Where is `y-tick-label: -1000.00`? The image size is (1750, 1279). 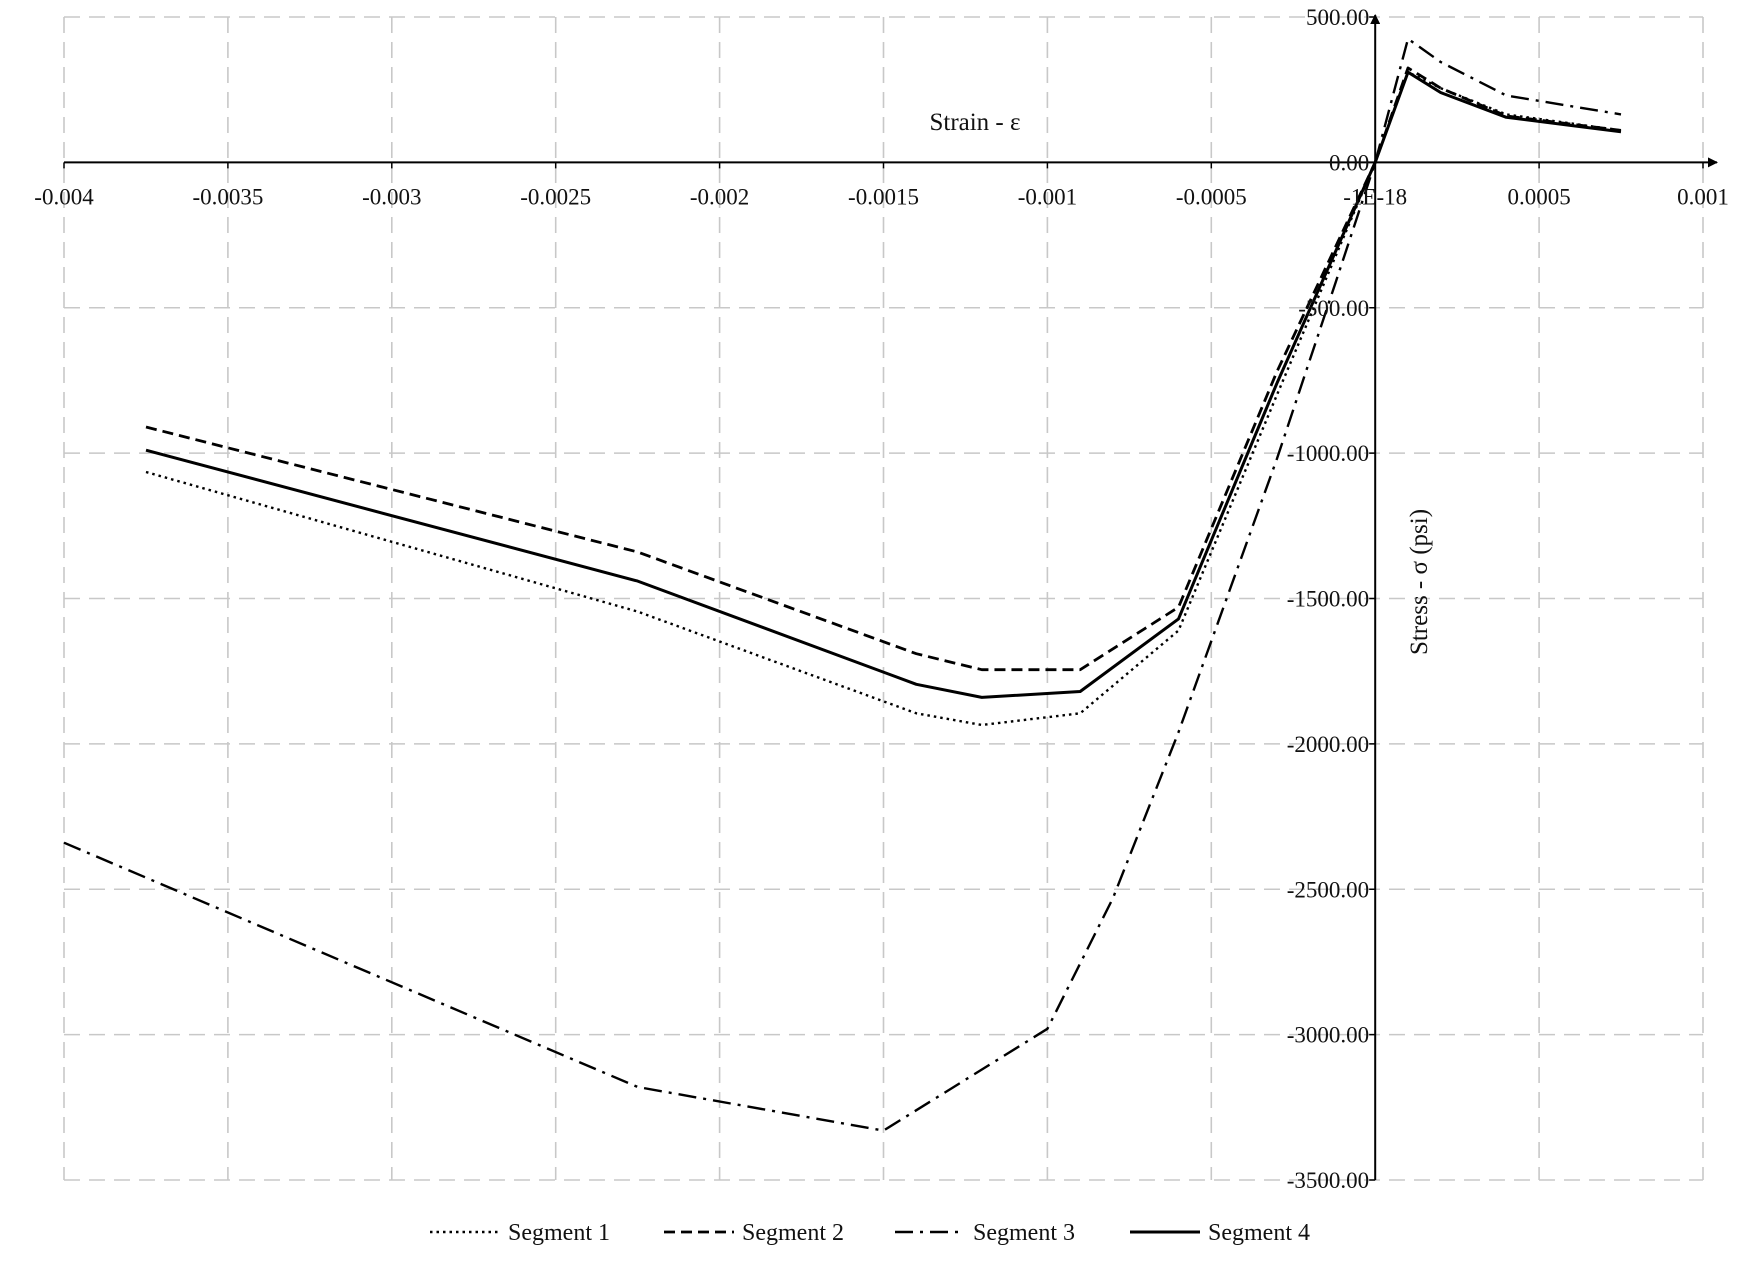
y-tick-label: -1000.00 is located at coordinates (1328, 453).